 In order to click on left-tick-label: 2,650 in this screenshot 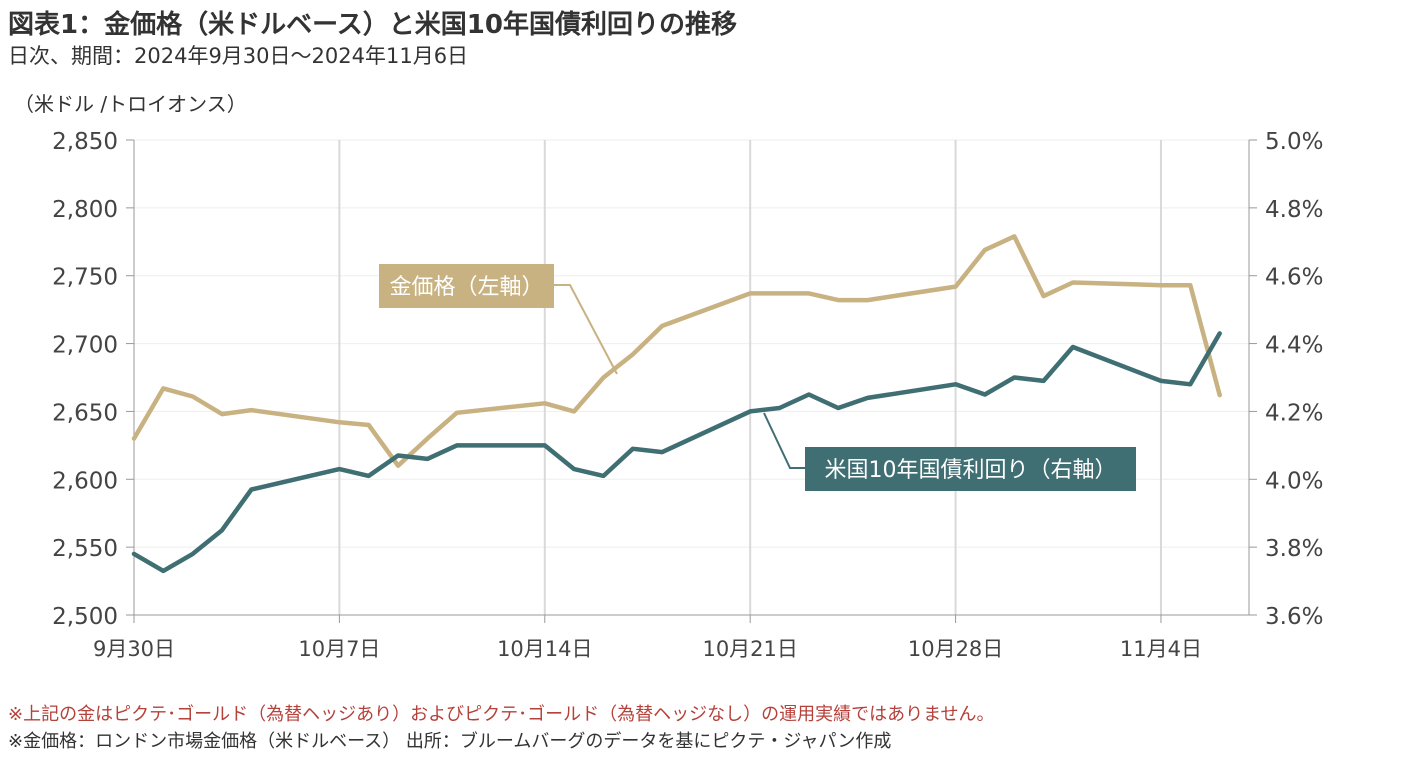, I will do `click(85, 413)`.